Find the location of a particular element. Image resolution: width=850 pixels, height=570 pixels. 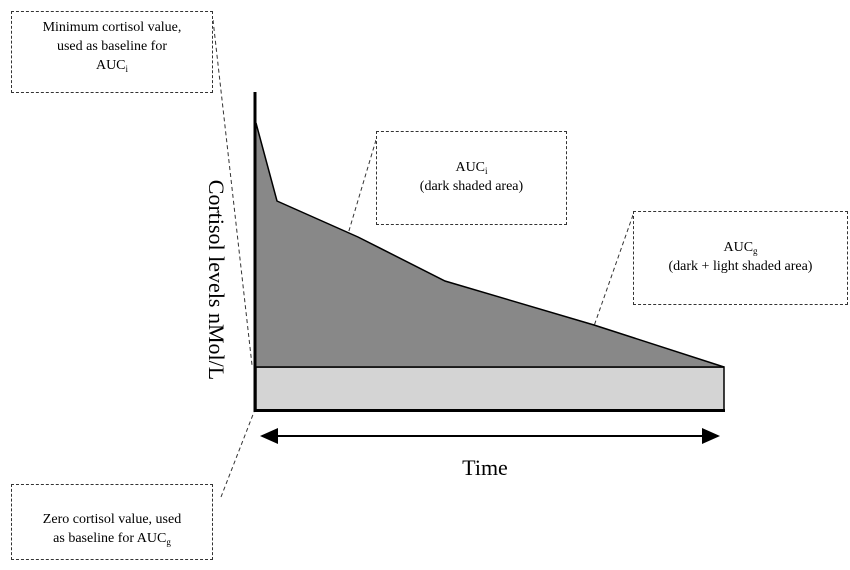

callout-zero-line1: Zero cortisol value, used is located at coordinates (112, 519).